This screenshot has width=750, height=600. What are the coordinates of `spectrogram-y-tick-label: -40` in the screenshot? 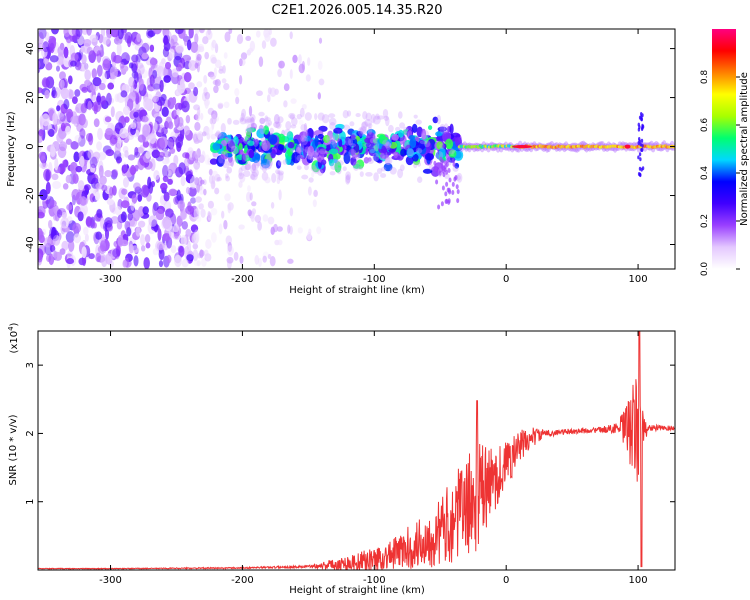 It's located at (30, 244).